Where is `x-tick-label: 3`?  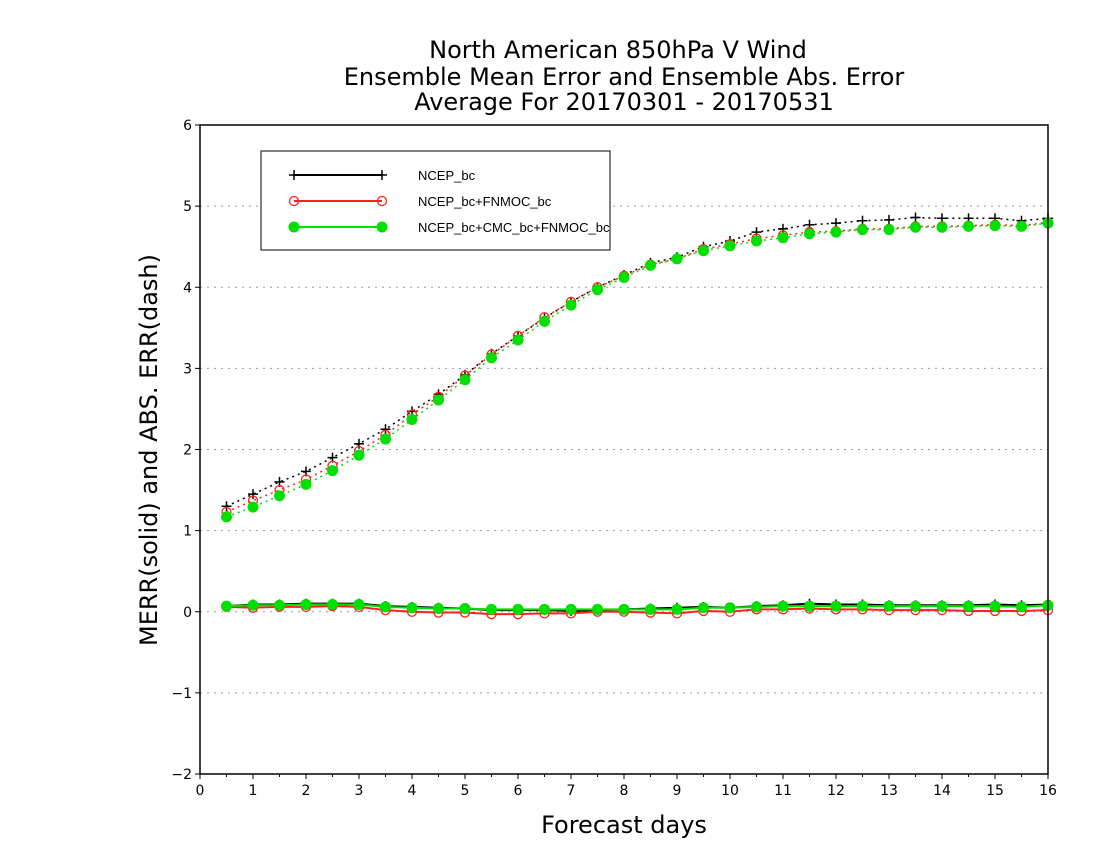 x-tick-label: 3 is located at coordinates (359, 791).